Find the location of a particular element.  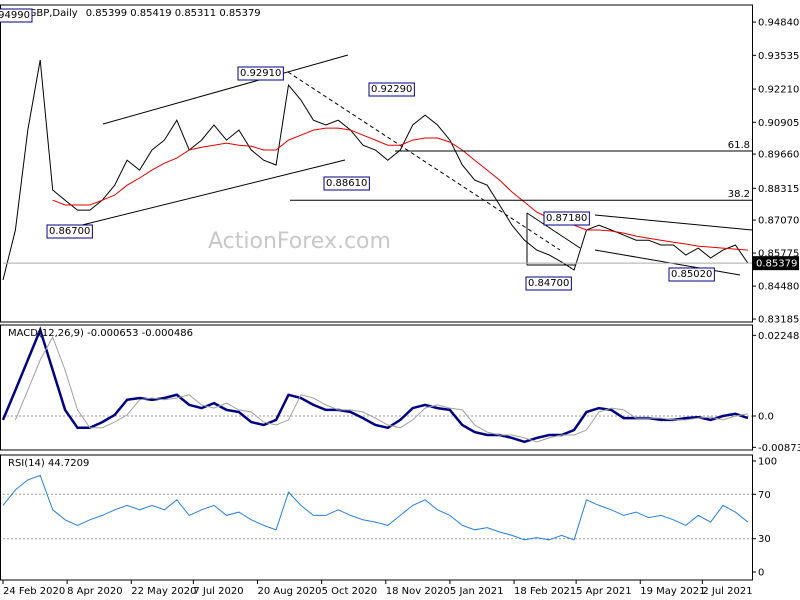

panel-title: MACD(12,26,9) -0.000653 -0.000486 is located at coordinates (100, 333).